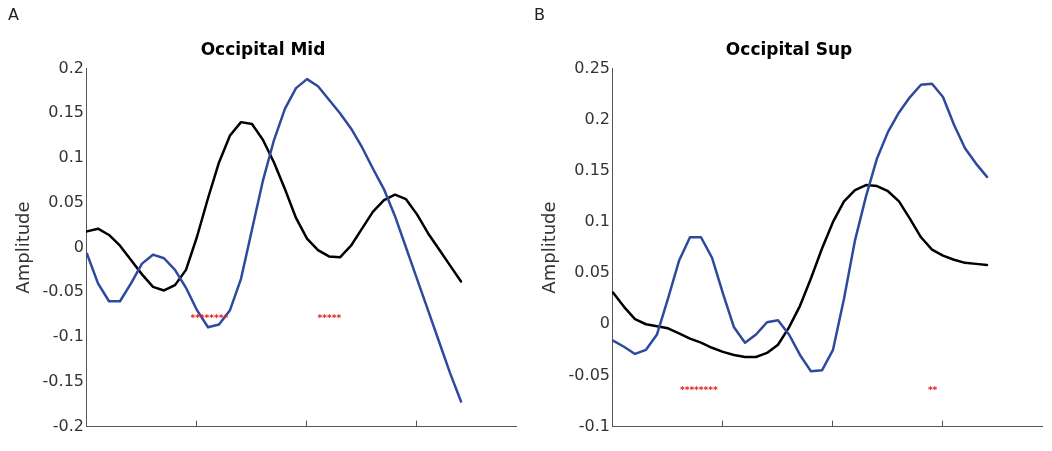  Describe the element at coordinates (13, 15) in the screenshot. I see `text: A` at that location.